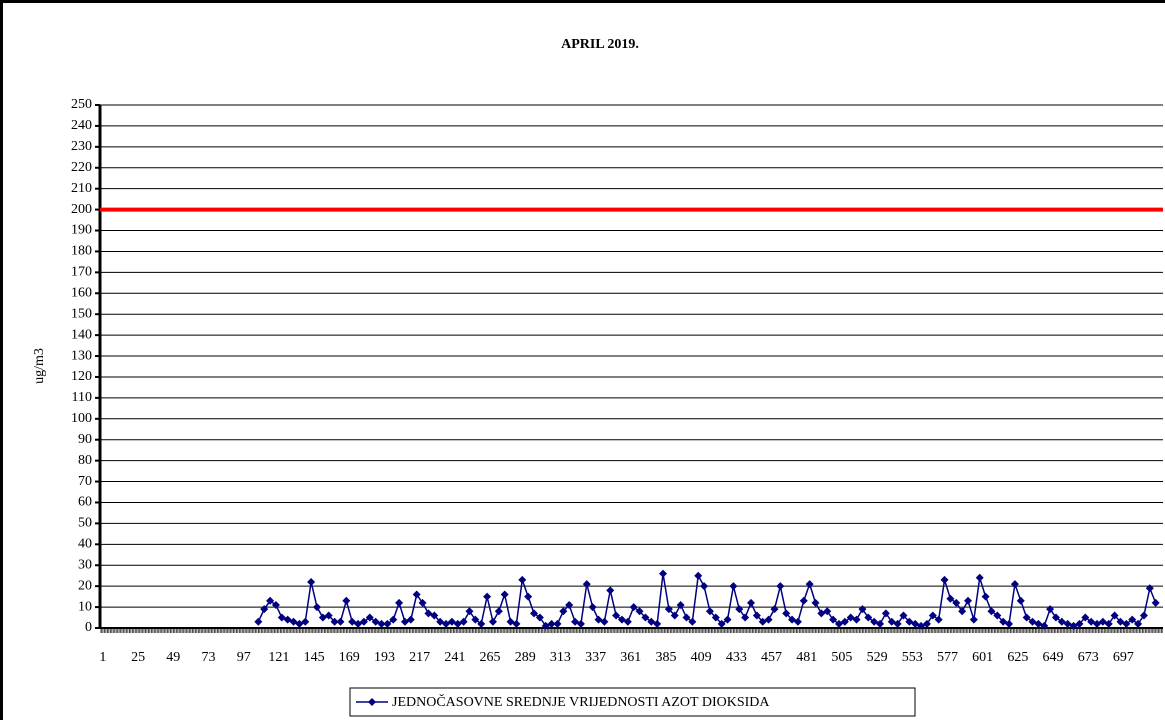 The width and height of the screenshot is (1165, 720). Describe the element at coordinates (81, 146) in the screenshot. I see `y-tick-label: 230` at that location.